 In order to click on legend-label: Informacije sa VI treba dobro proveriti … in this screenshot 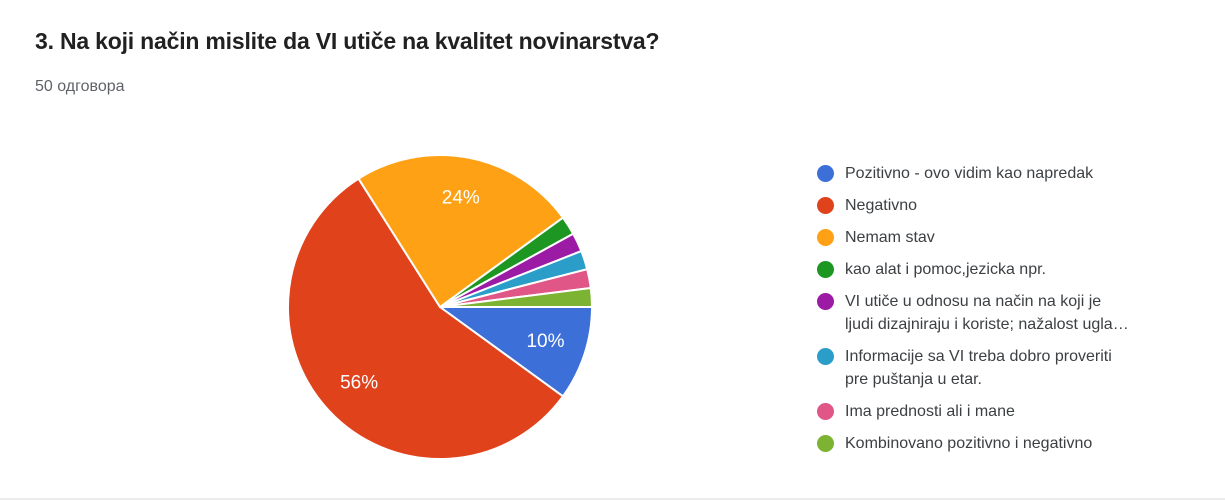, I will do `click(978, 368)`.